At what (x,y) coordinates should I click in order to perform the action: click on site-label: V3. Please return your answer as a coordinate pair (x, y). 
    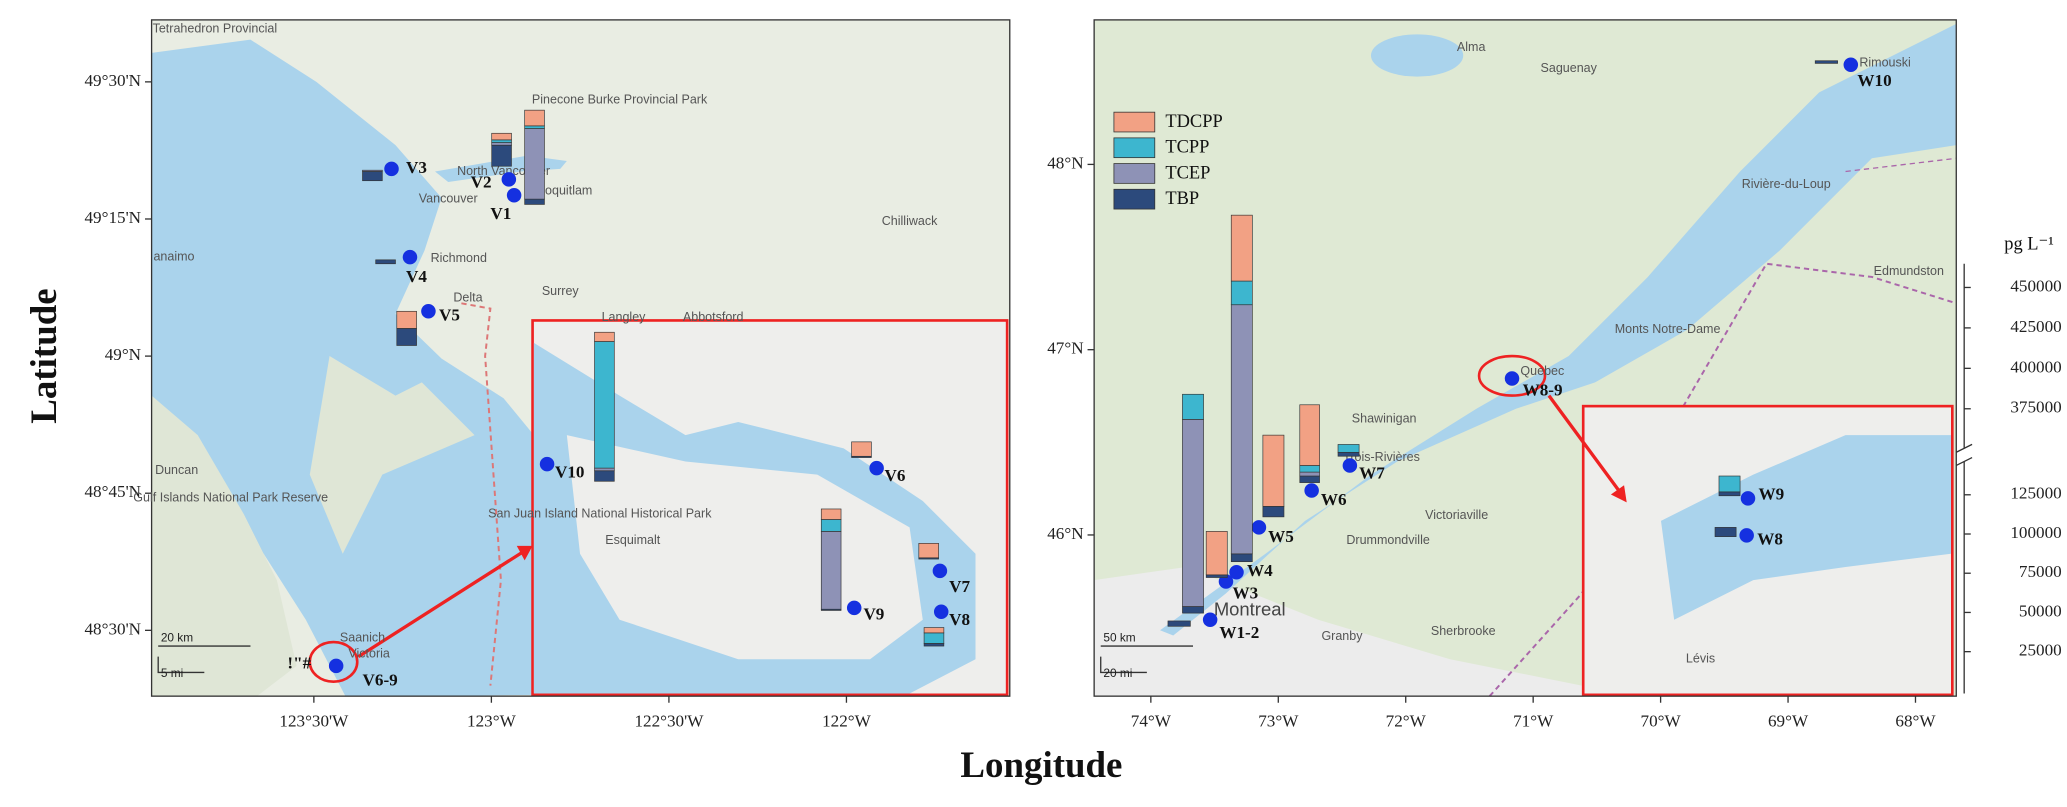
    Looking at the image, I should click on (416, 167).